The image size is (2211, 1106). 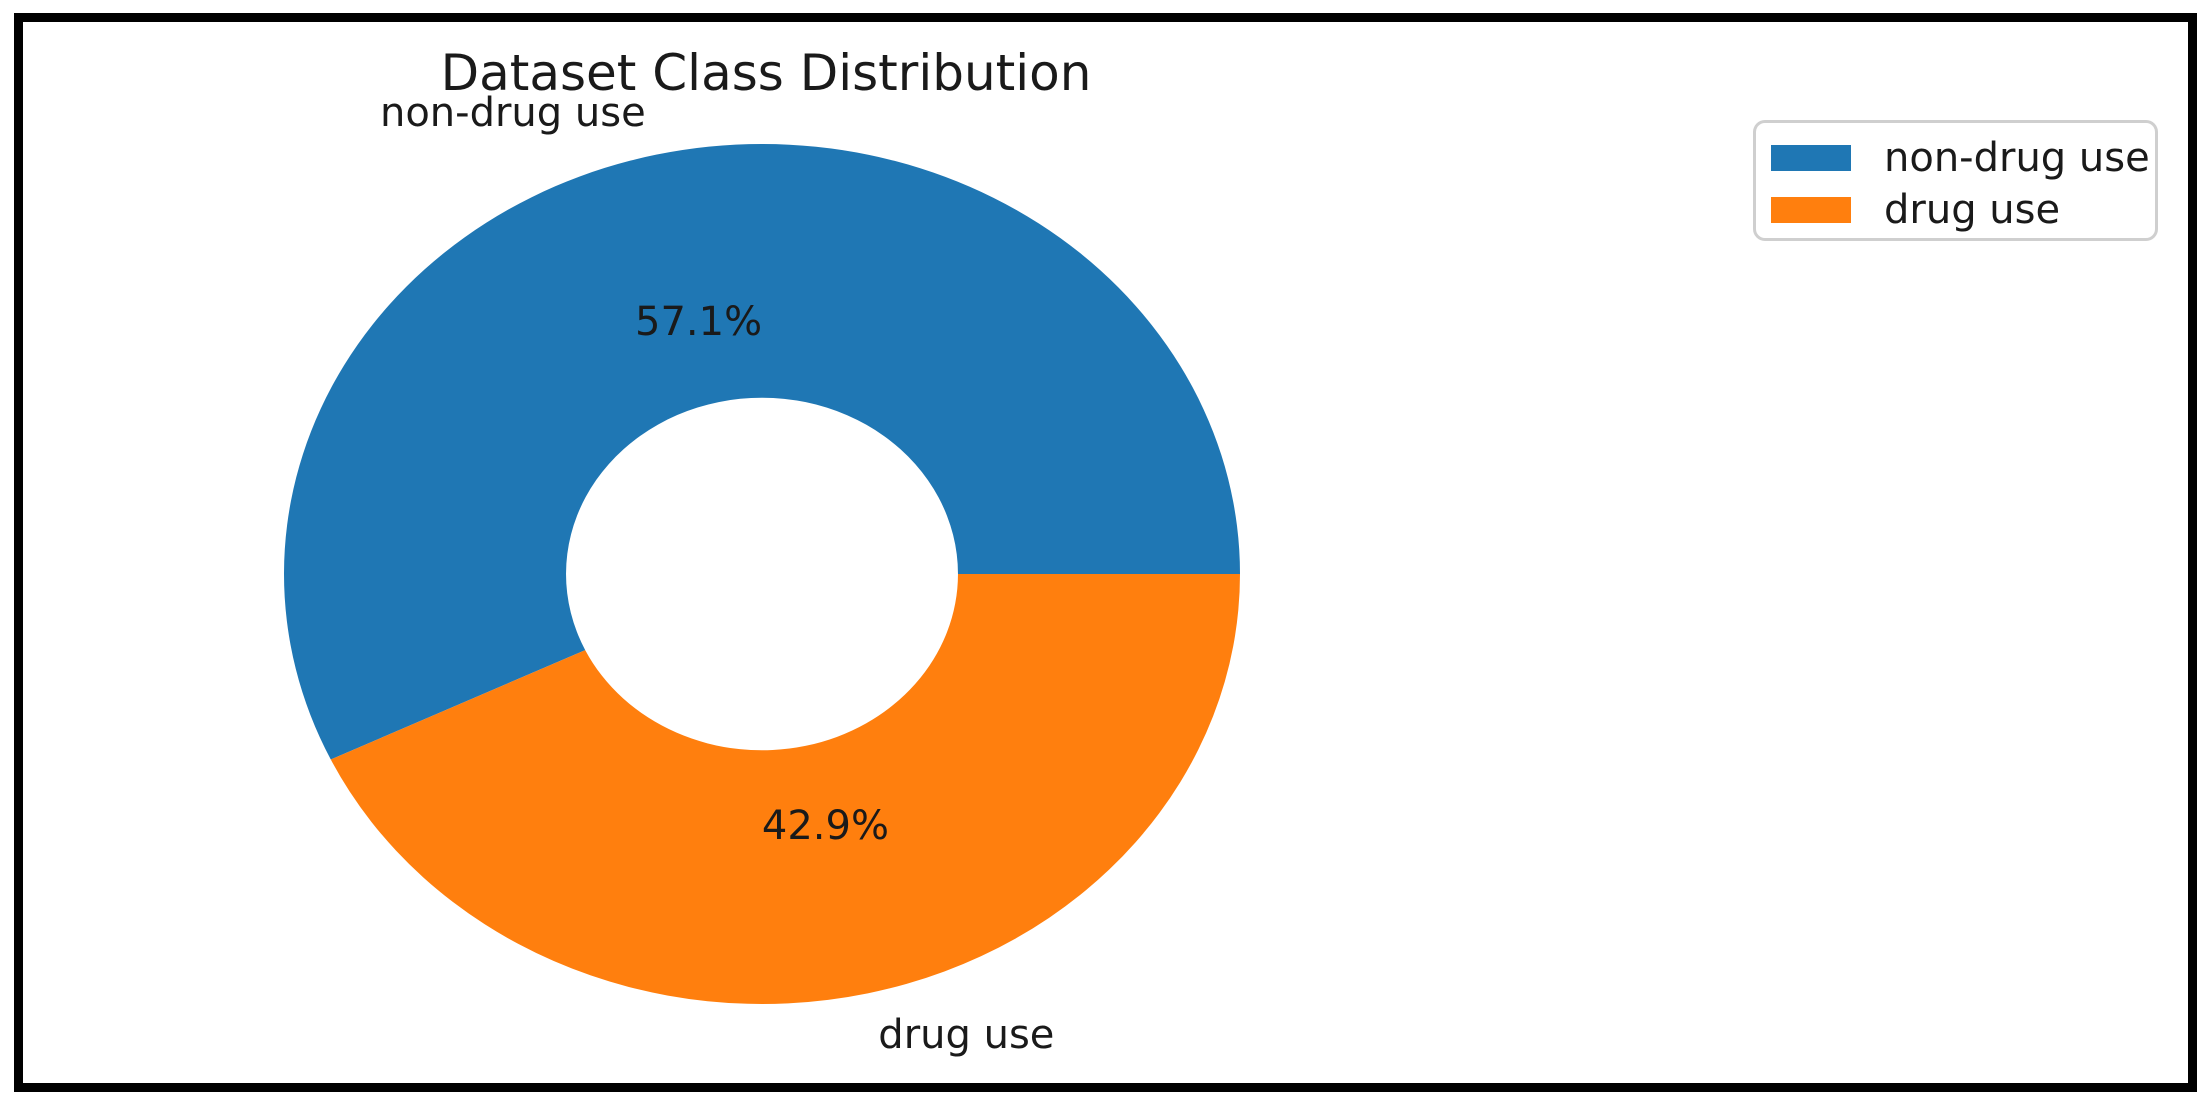 What do you see at coordinates (825, 825) in the screenshot?
I see `pct-label-drug-use: 42.9%` at bounding box center [825, 825].